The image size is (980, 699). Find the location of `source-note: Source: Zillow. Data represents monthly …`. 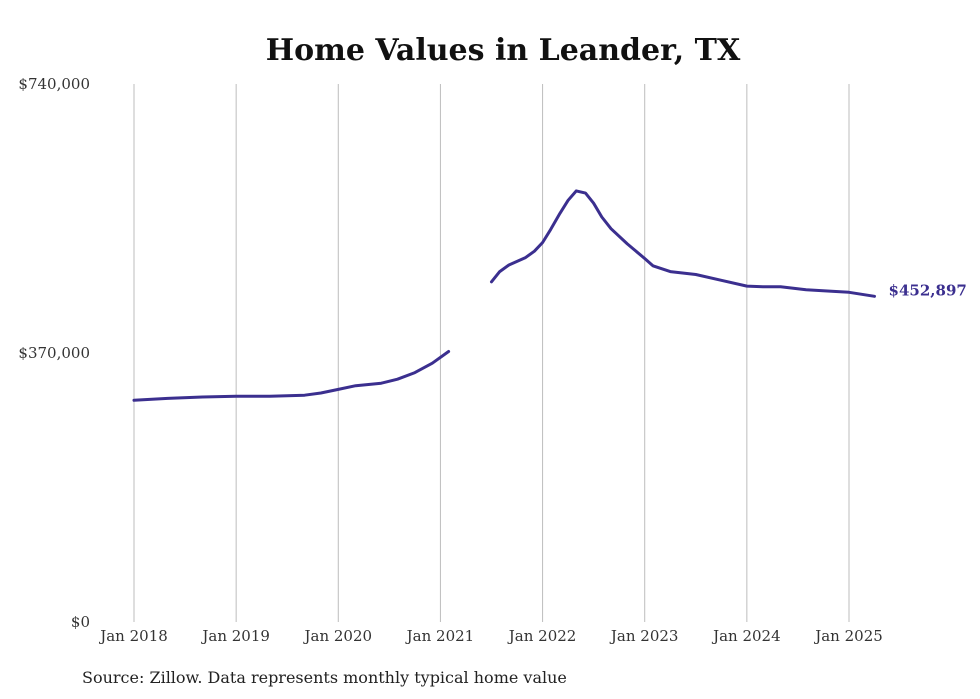

source-note: Source: Zillow. Data represents monthly … is located at coordinates (324, 677).